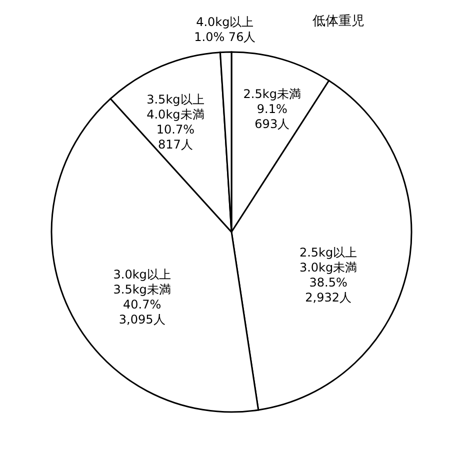 Image resolution: width=463 pixels, height=464 pixels. I want to click on text: 低体重児, so click(338, 21).